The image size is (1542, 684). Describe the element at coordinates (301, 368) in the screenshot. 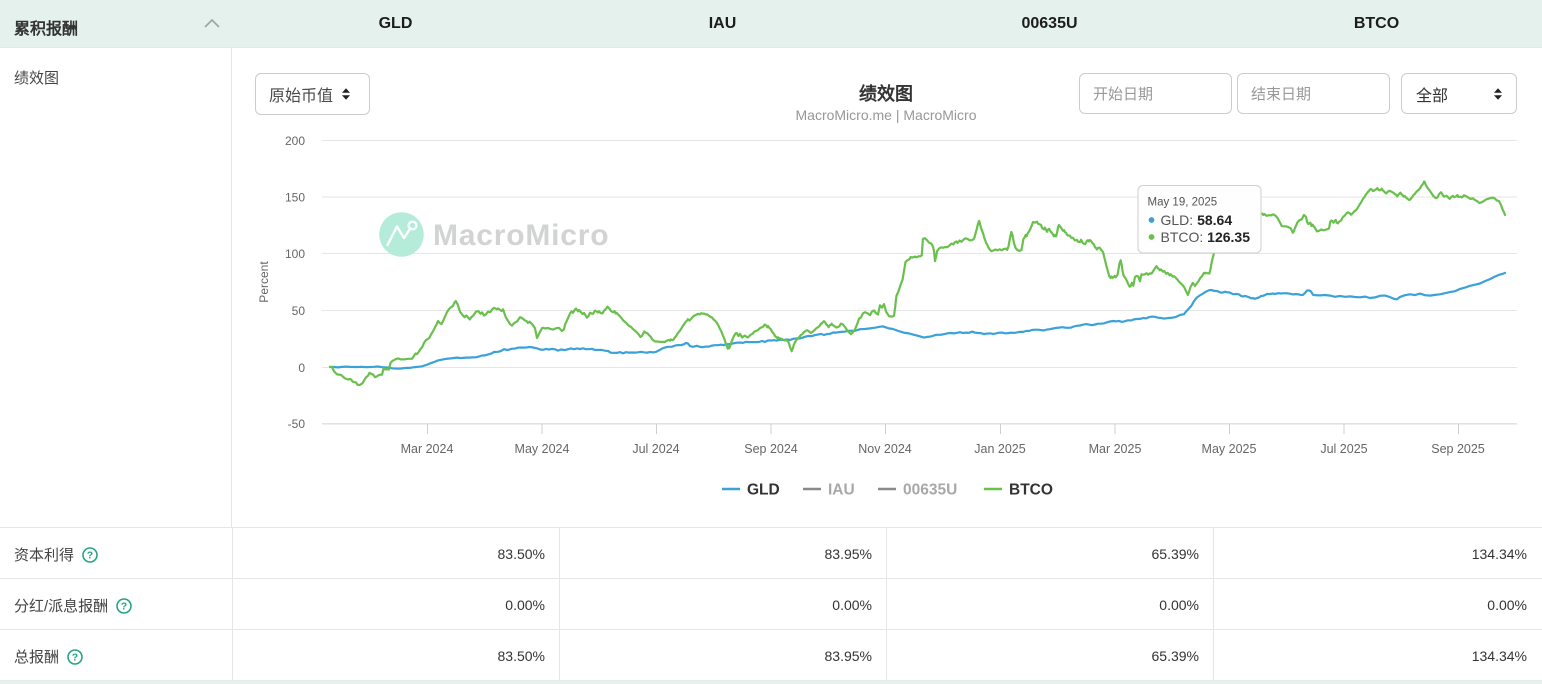

I see `svg-text: 0` at that location.